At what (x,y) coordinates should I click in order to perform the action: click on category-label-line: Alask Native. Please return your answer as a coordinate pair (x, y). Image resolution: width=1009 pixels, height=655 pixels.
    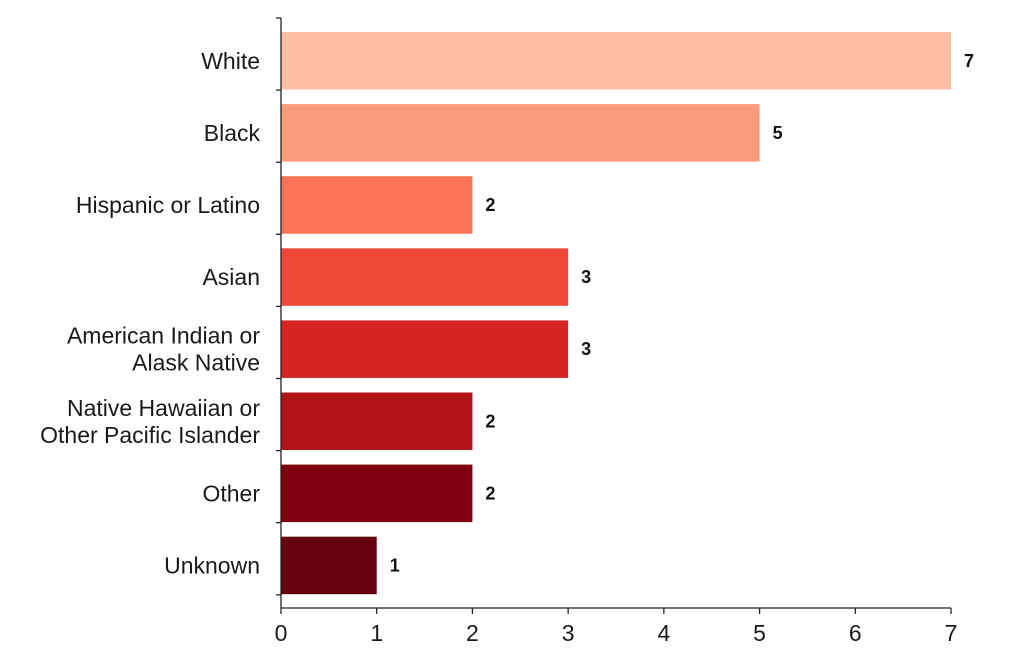
    Looking at the image, I should click on (196, 363).